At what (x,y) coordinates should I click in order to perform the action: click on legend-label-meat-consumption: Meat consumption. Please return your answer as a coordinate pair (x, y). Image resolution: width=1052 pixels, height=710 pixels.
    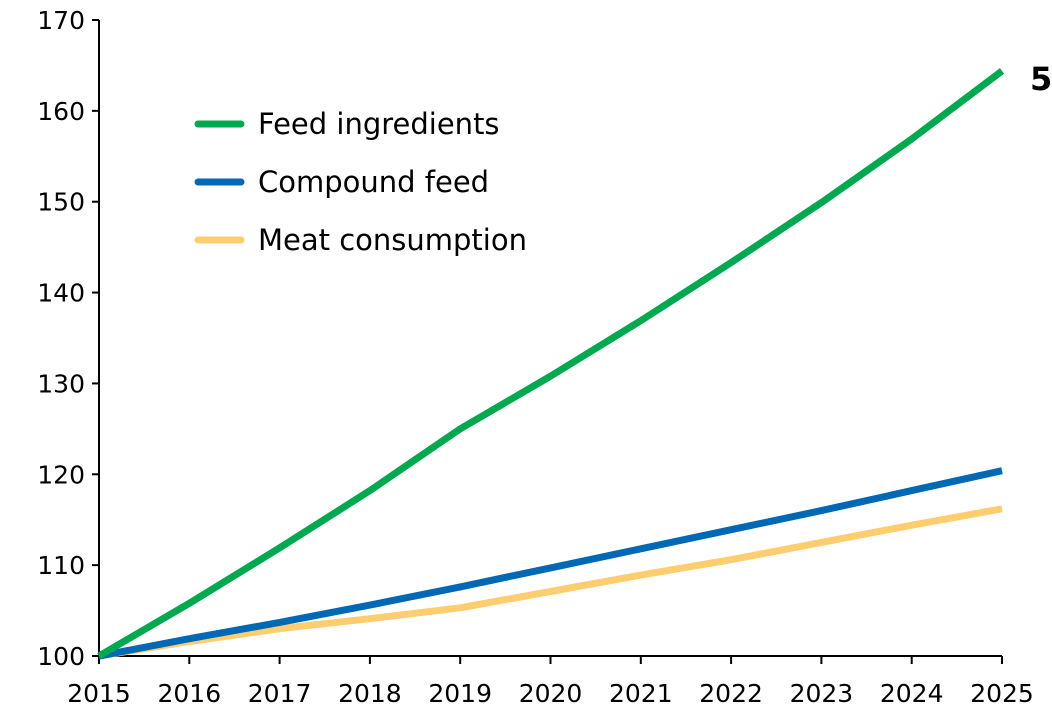
    Looking at the image, I should click on (392, 240).